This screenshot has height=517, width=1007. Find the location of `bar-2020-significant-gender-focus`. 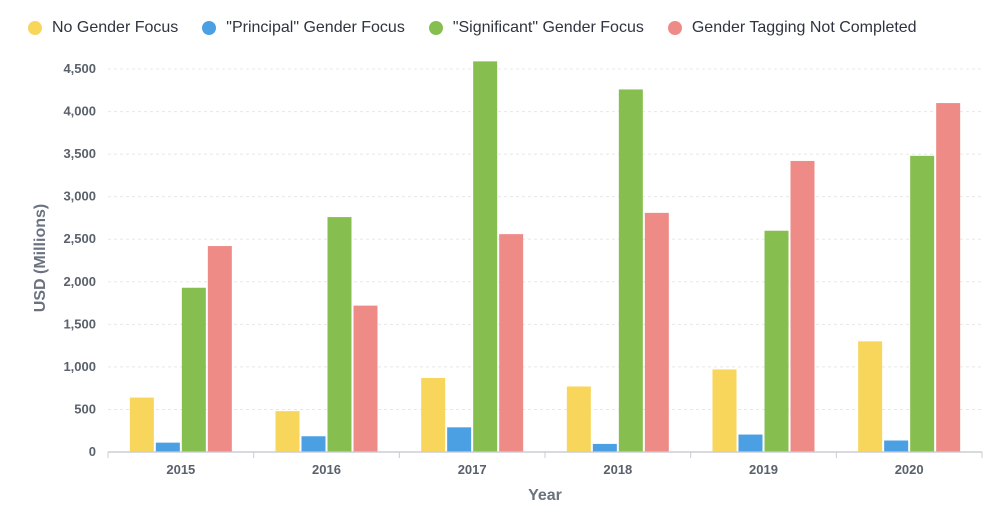

bar-2020-significant-gender-focus is located at coordinates (922, 304).